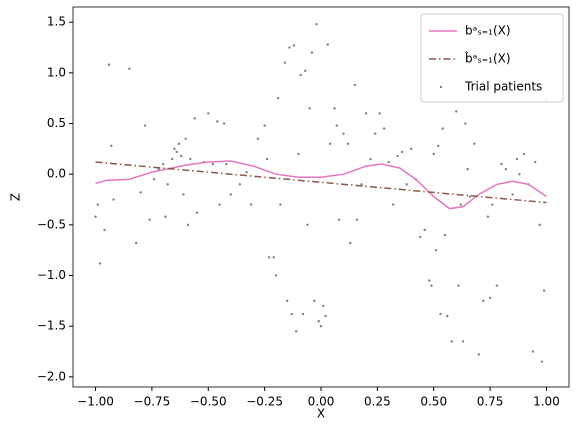  I want to click on x-tick-label: −0.25, so click(264, 402).